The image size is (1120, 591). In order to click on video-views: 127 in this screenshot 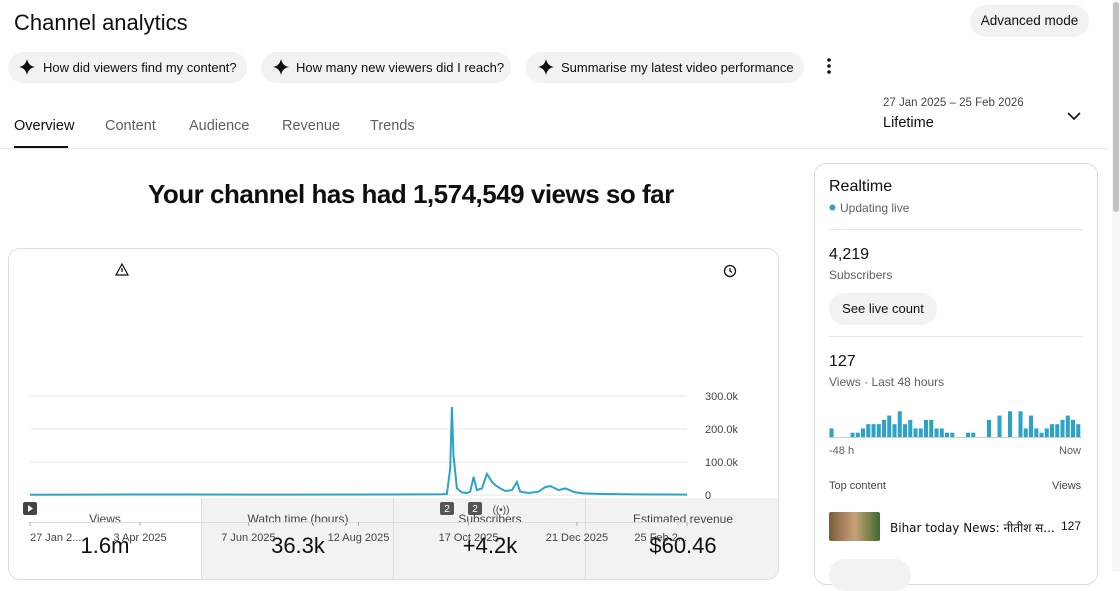, I will do `click(1071, 526)`.